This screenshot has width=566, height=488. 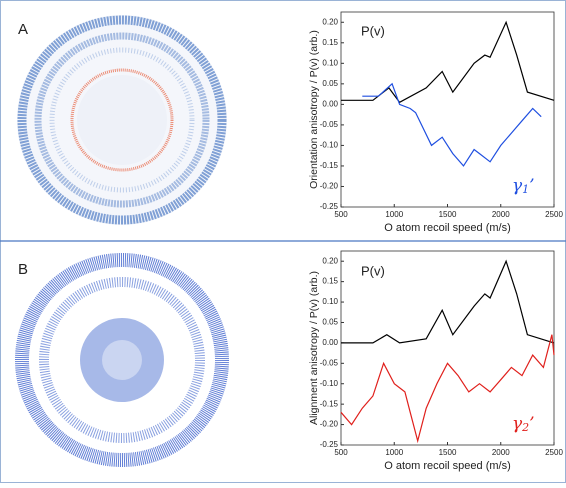 I want to click on series-label: γ2’, so click(x=523, y=424).